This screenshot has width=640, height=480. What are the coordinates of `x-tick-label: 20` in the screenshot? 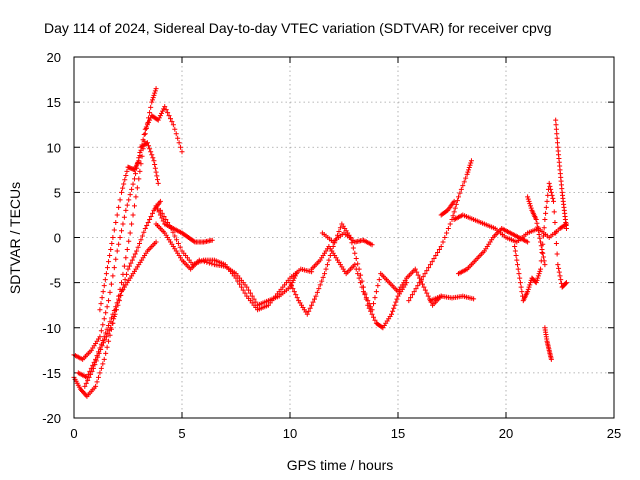 It's located at (506, 433).